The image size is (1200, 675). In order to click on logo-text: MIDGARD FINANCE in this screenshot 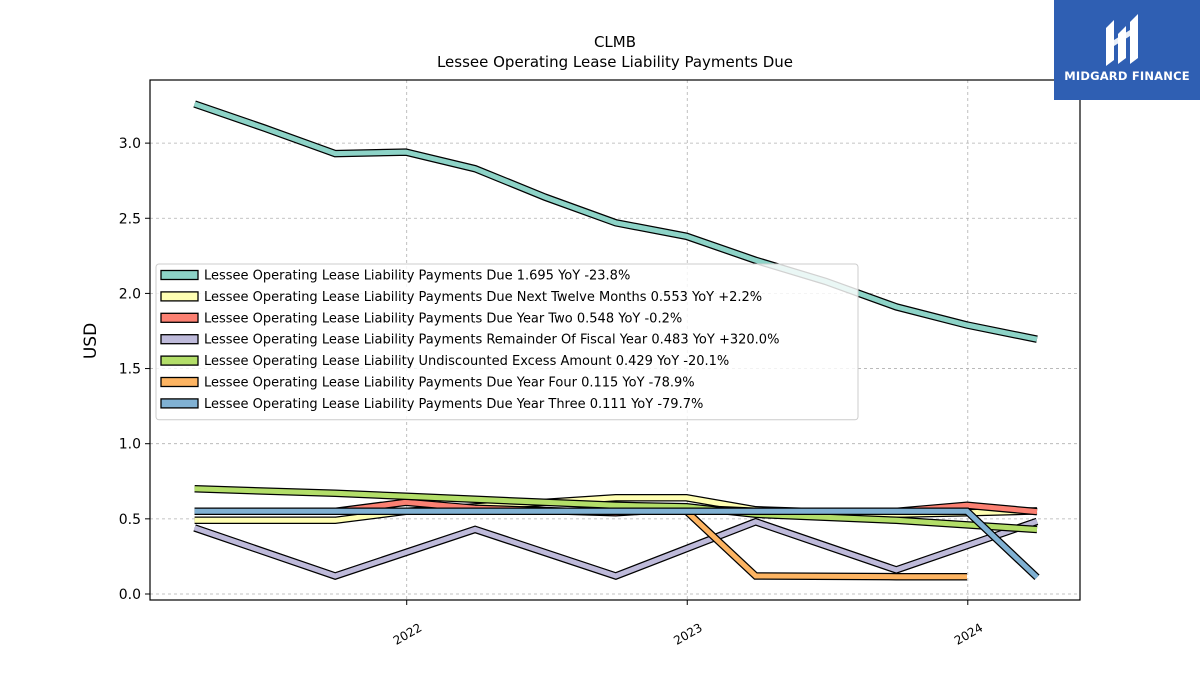, I will do `click(1127, 76)`.